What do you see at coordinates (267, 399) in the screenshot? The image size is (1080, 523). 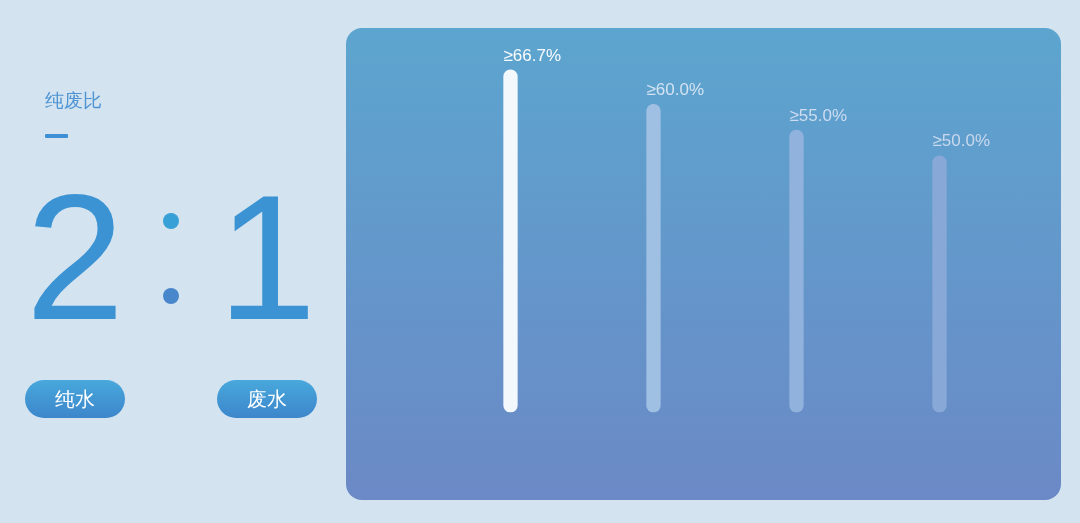 I see `category-label: 废水` at bounding box center [267, 399].